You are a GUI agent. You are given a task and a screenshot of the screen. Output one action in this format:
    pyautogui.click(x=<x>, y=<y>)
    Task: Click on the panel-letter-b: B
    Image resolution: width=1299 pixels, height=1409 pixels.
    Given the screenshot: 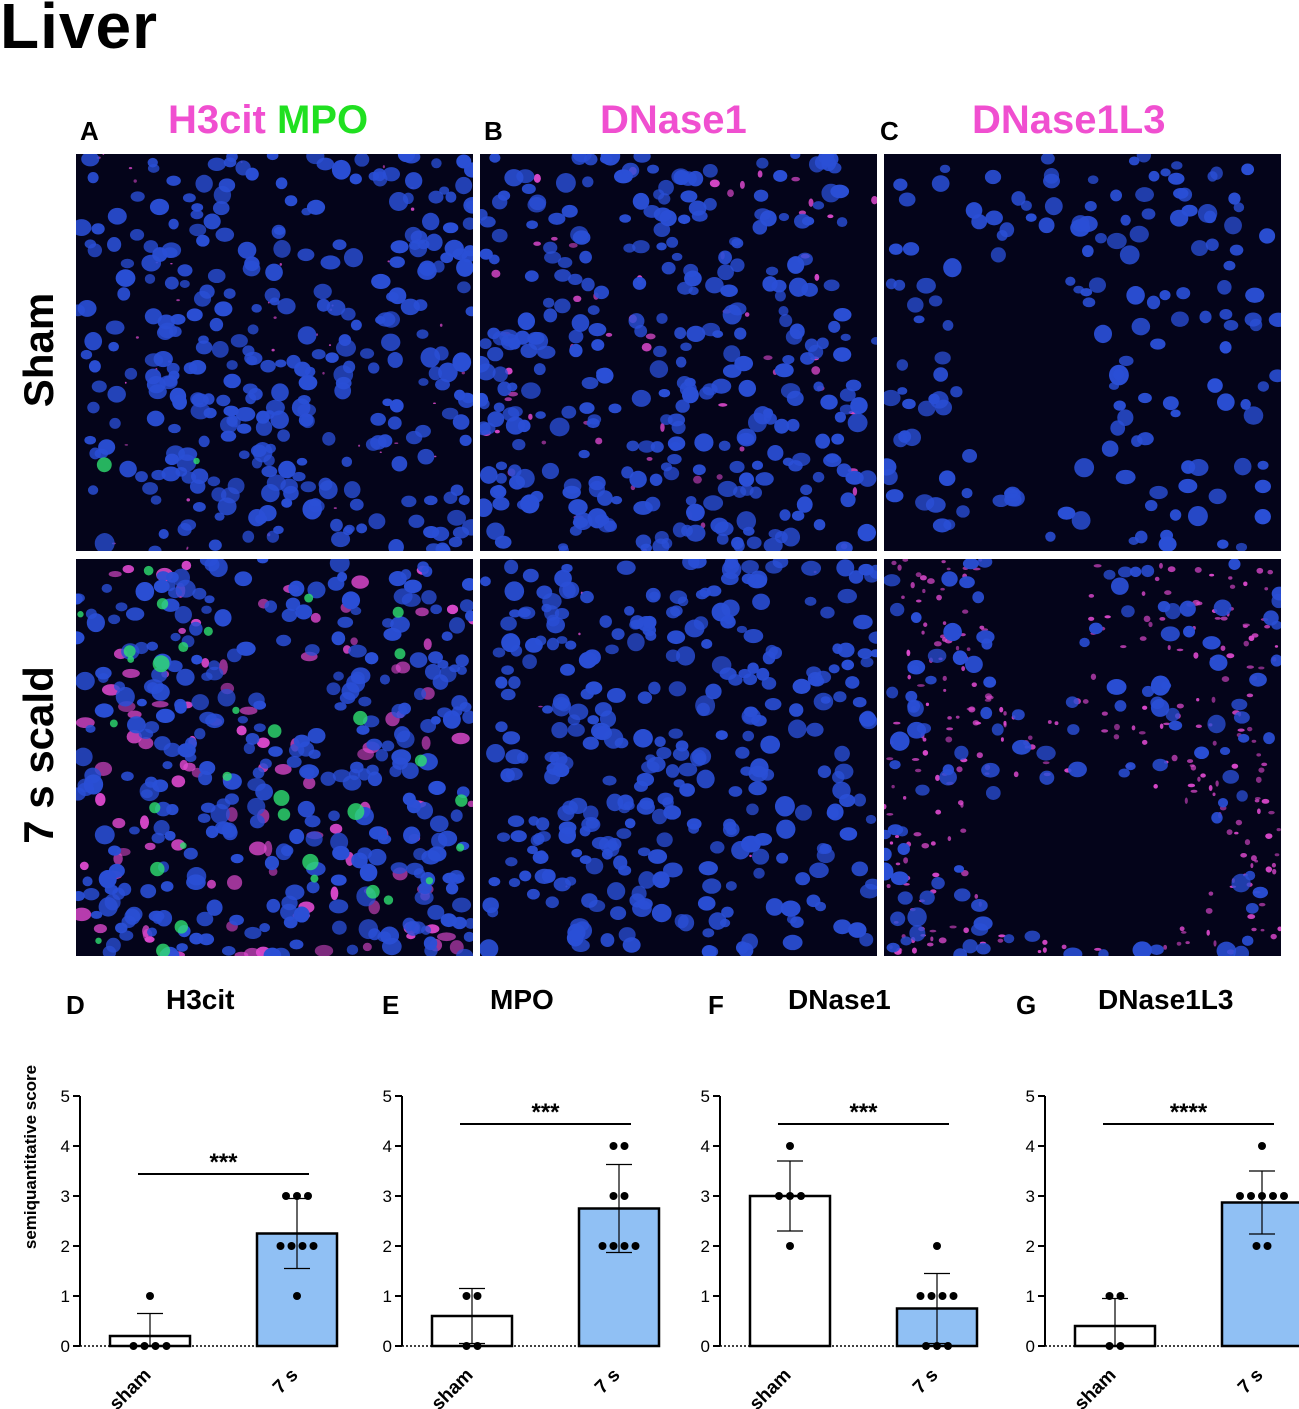 What is the action you would take?
    pyautogui.click(x=493, y=131)
    